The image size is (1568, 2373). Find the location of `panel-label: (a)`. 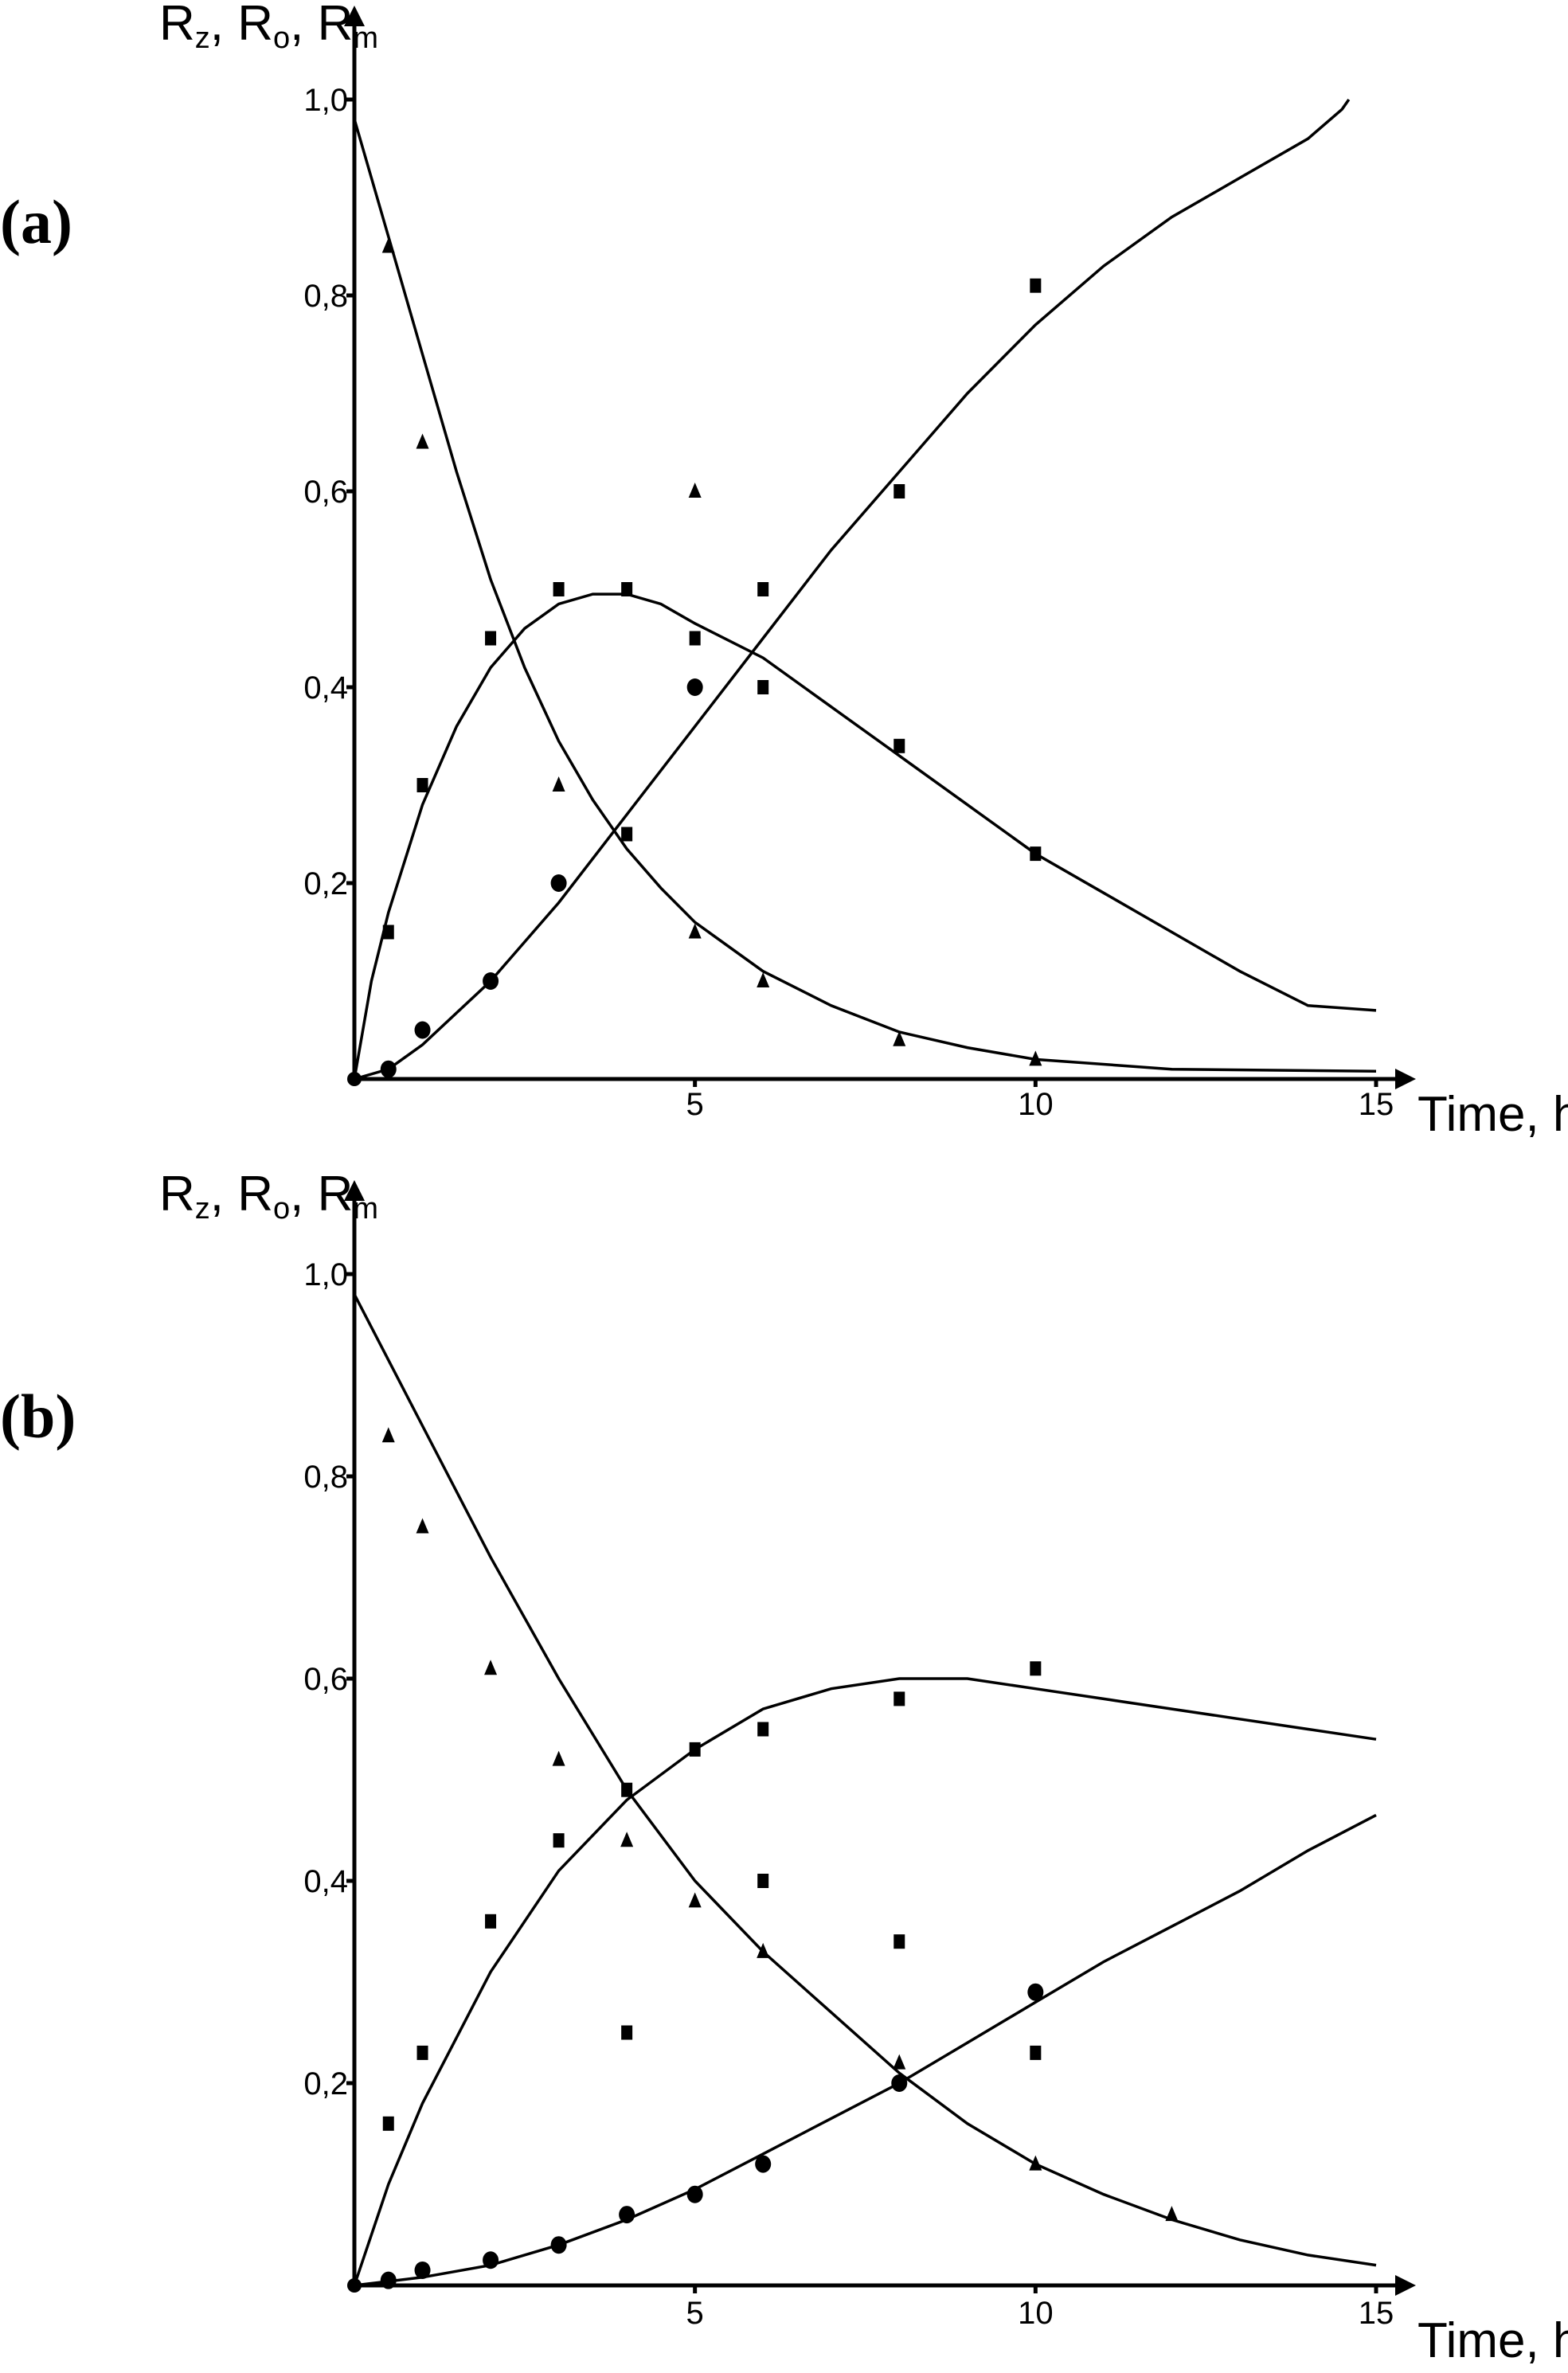

panel-label: (a) is located at coordinates (36, 222).